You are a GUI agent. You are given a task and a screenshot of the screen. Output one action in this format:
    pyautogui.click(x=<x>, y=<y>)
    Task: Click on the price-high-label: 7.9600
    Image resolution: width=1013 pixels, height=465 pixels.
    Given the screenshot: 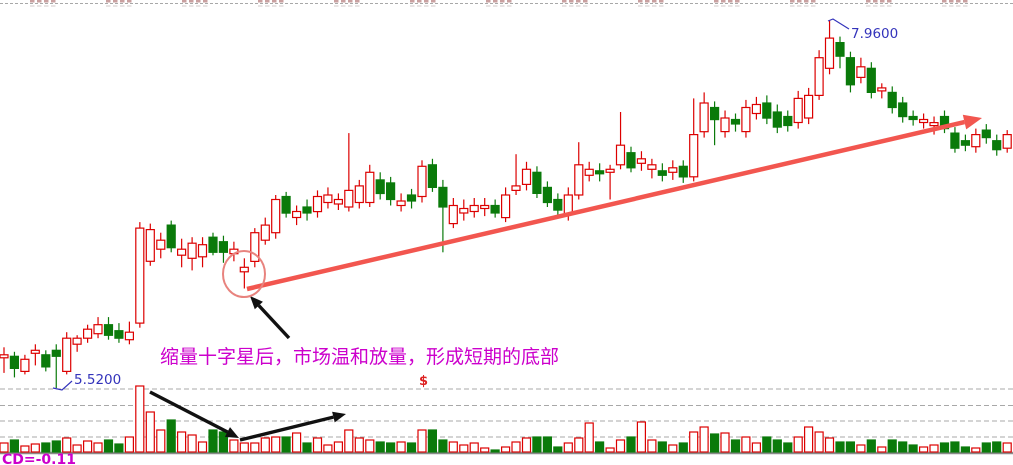 What is the action you would take?
    pyautogui.click(x=874, y=34)
    